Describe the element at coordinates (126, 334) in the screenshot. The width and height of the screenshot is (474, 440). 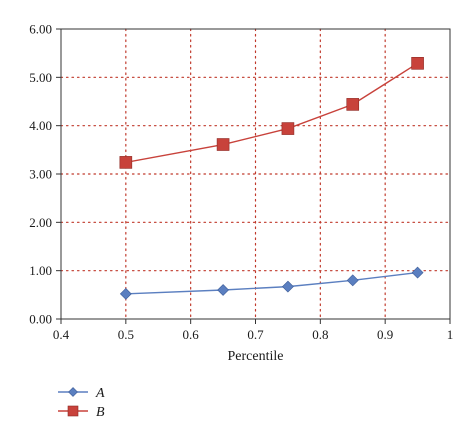
I see `x-tick-label: 0.5` at that location.